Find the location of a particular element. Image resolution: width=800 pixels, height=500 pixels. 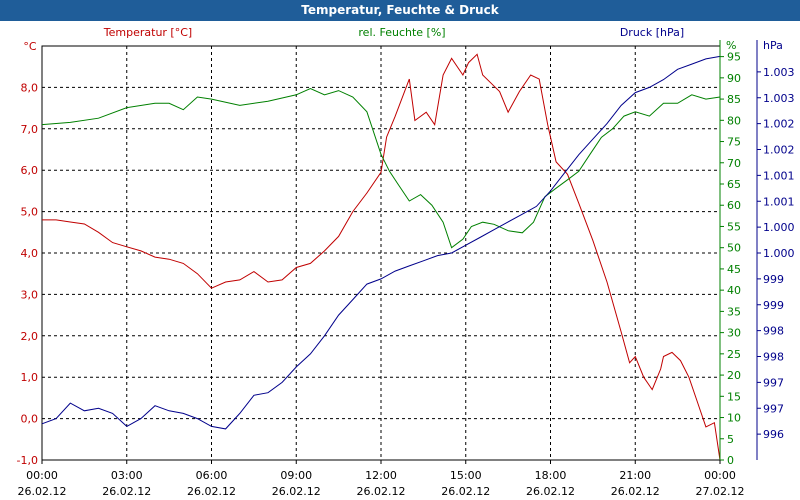

chart-title: Temperatur, Feuchte & Druck is located at coordinates (400, 10).